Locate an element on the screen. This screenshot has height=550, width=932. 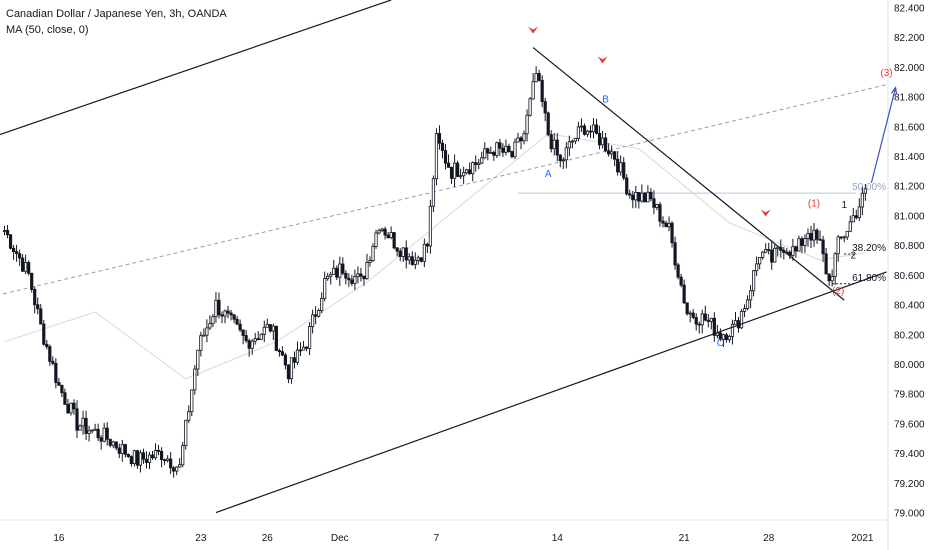
wave-label: C is located at coordinates (720, 343).